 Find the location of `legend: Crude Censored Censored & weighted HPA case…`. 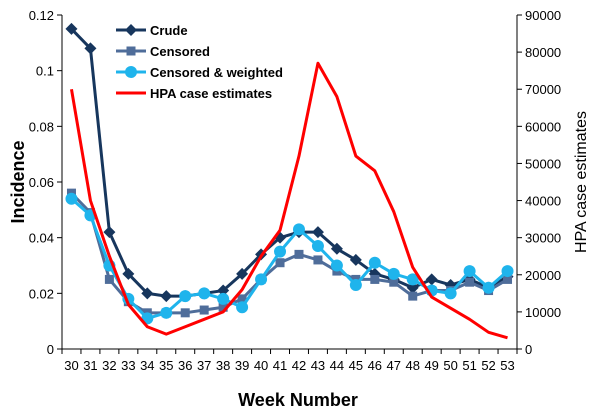

legend: Crude Censored Censored & weighted HPA case… is located at coordinates (199, 62).